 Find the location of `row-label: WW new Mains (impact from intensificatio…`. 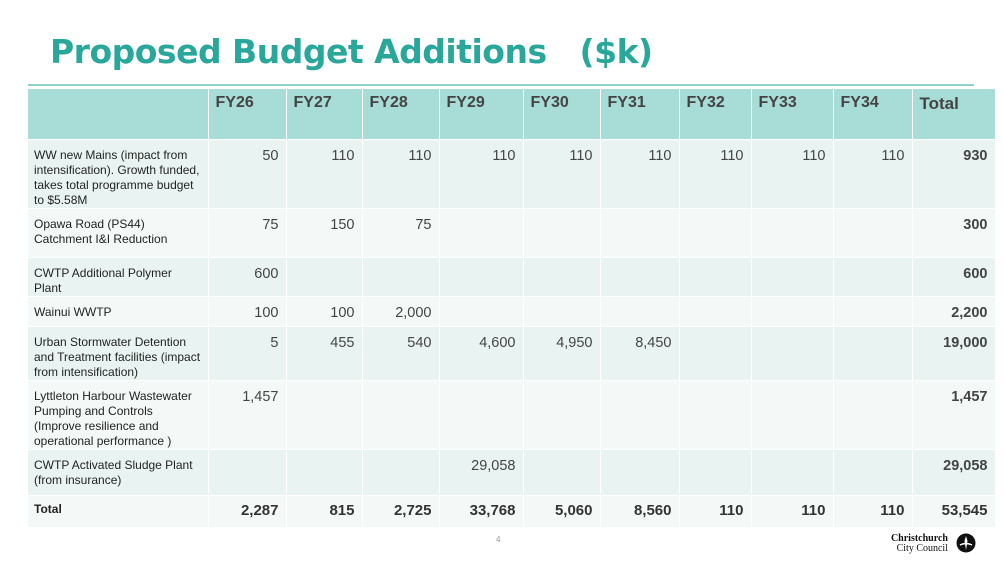

row-label: WW new Mains (impact from intensificatio… is located at coordinates (118, 174).